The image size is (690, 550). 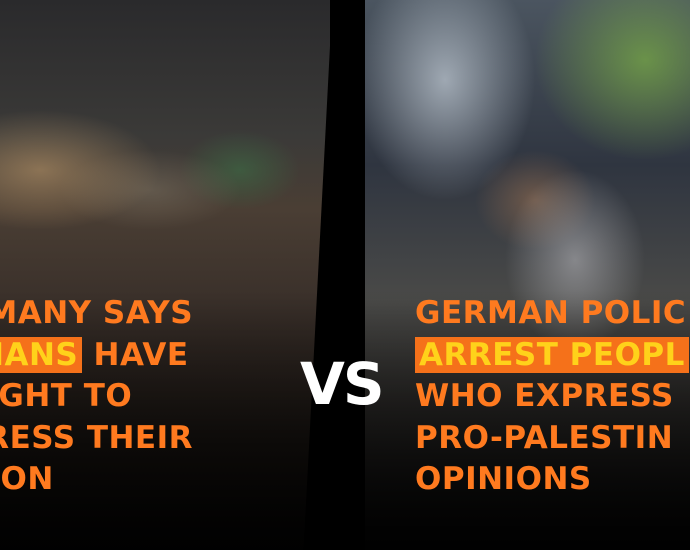 I want to click on caption-line: GERMAN POLIC, so click(x=551, y=313).